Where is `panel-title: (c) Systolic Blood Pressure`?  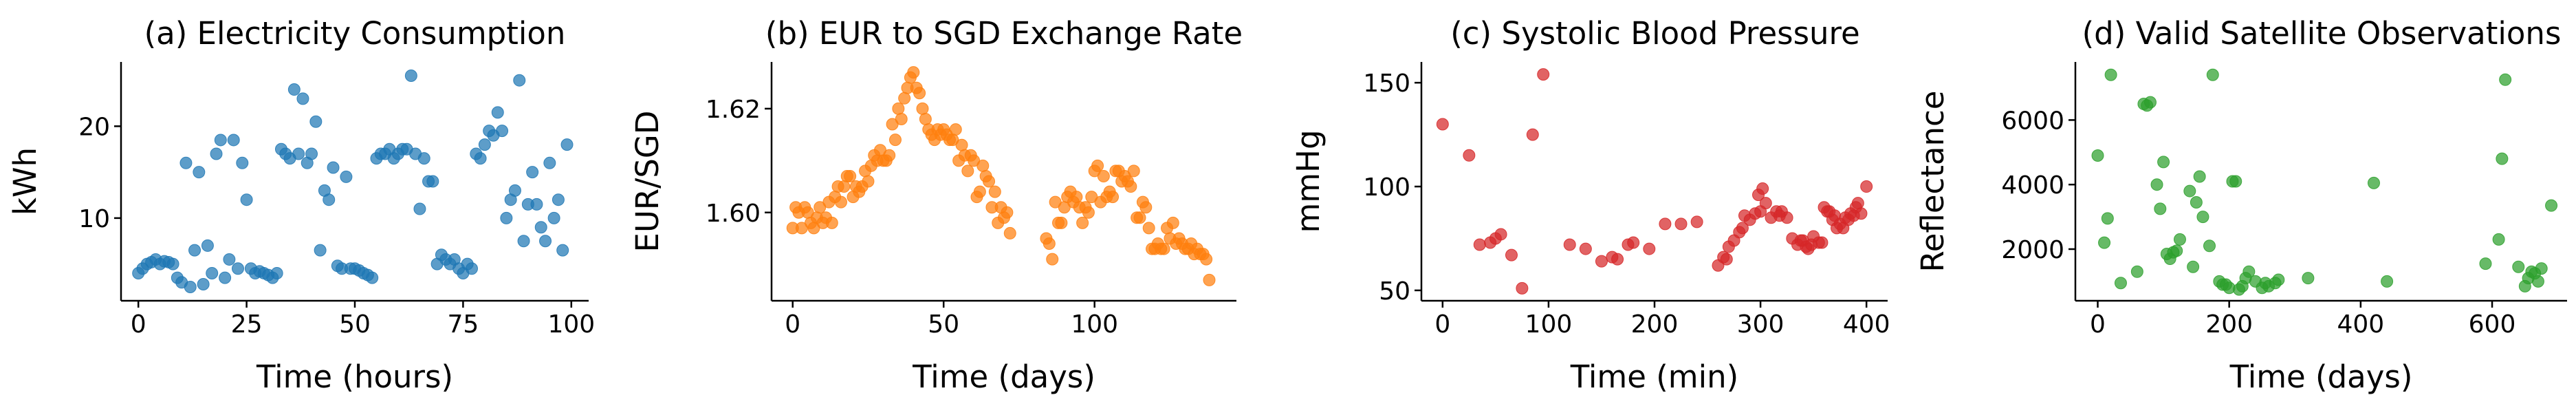
panel-title: (c) Systolic Blood Pressure is located at coordinates (1654, 33).